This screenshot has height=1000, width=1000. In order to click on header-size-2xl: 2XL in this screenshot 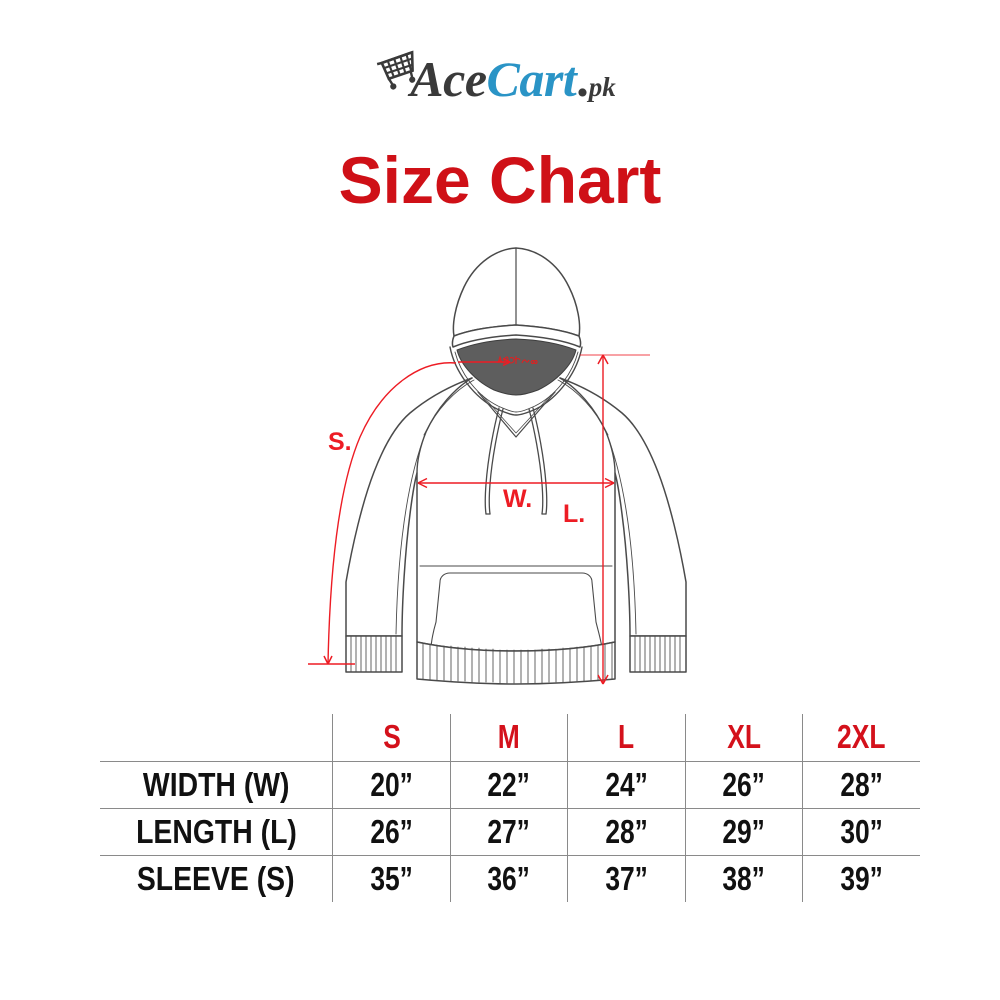, I will do `click(861, 737)`.